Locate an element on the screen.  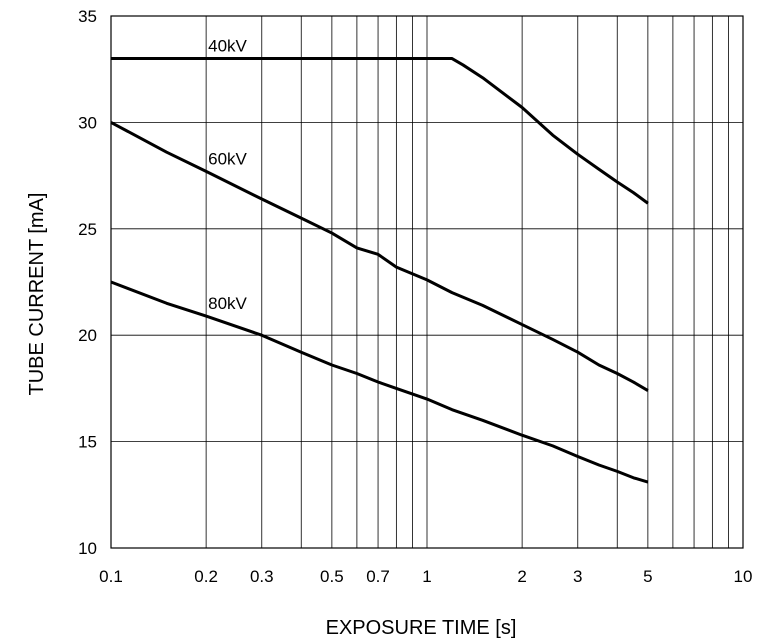
curve-label-80kv: 80kV is located at coordinates (227, 303).